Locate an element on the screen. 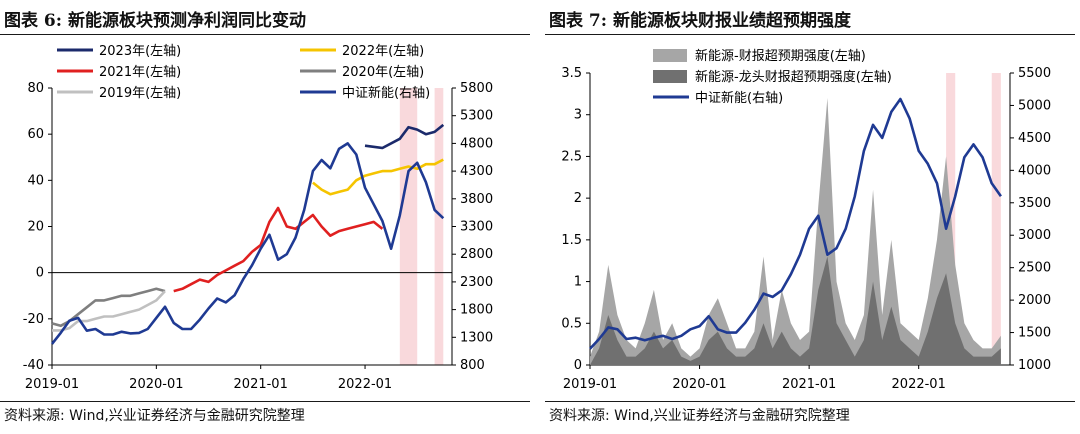  legend-label-5: 中证新能(右轴) is located at coordinates (386, 93).